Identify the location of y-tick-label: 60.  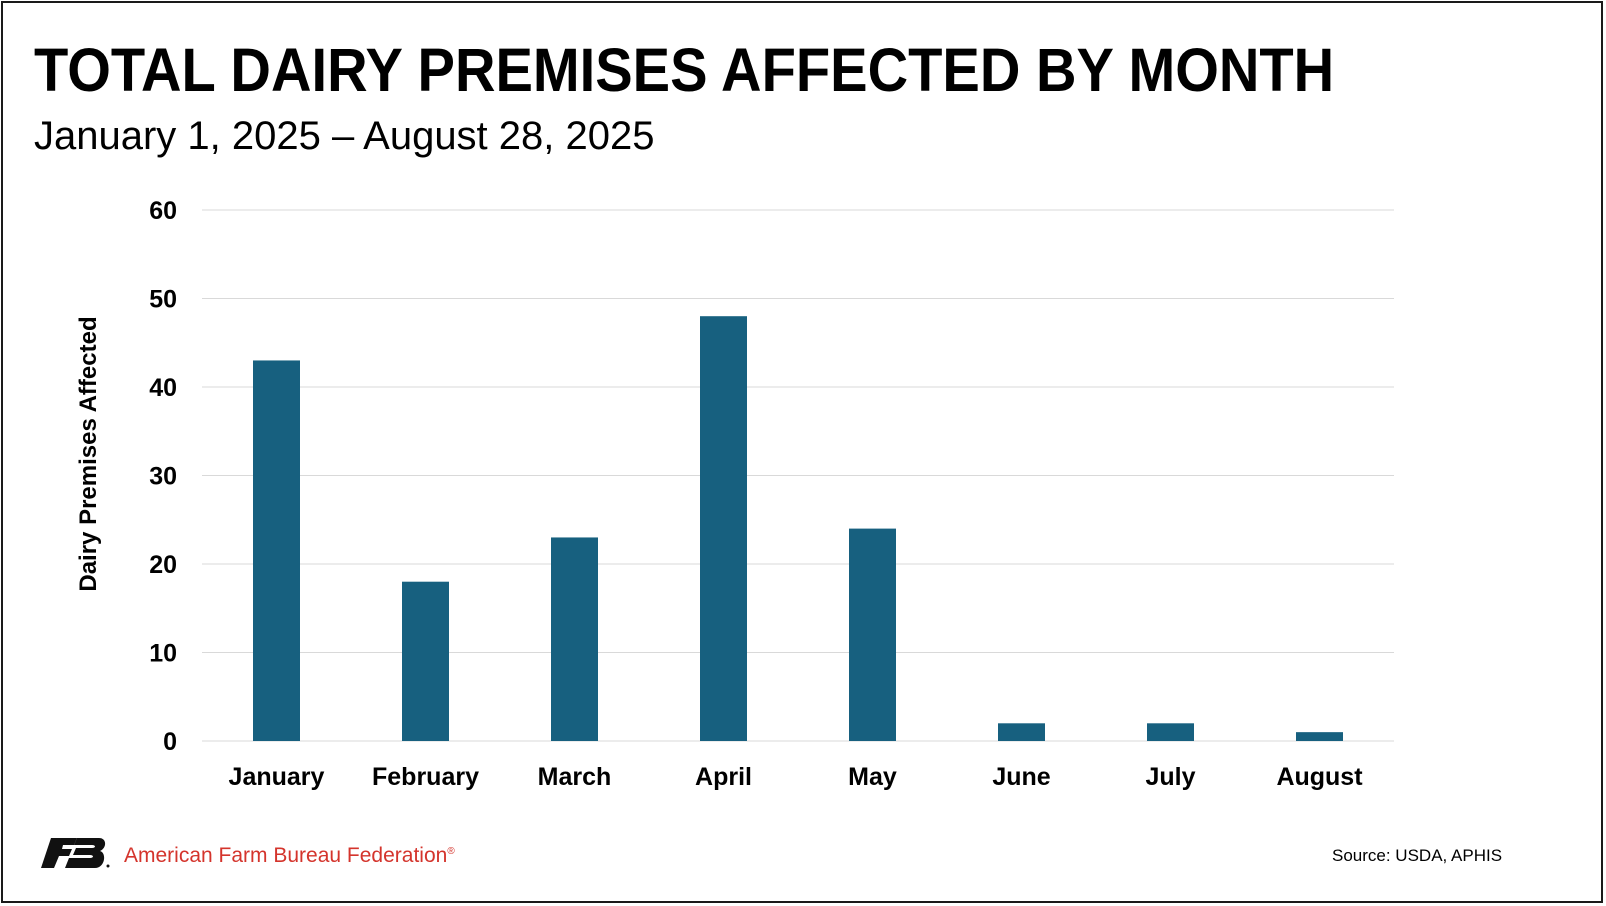
(163, 211).